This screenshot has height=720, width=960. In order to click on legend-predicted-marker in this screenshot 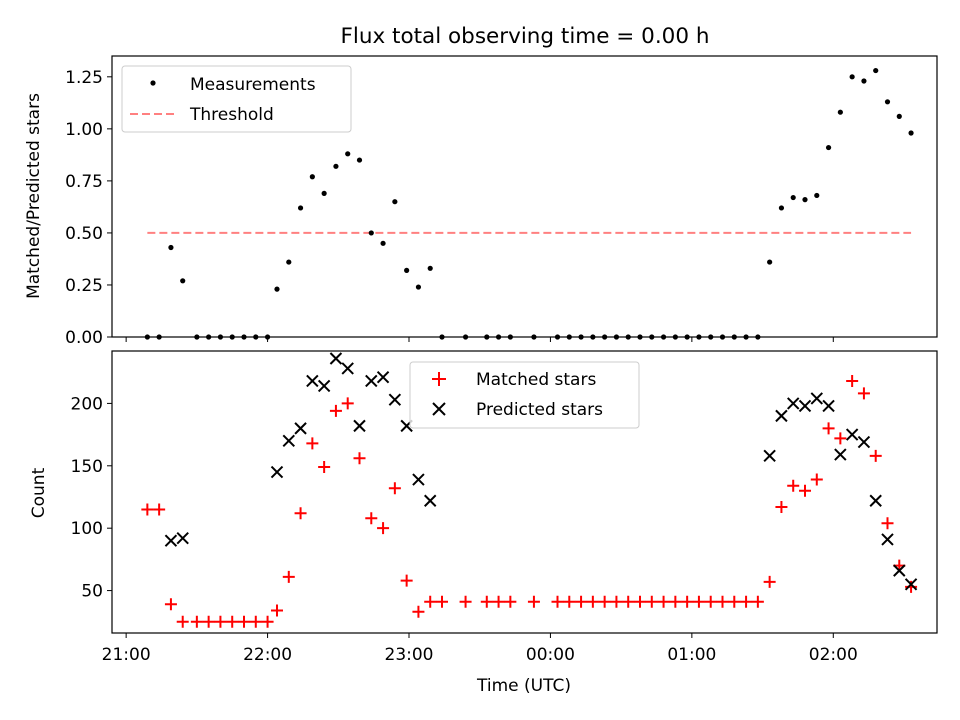, I will do `click(439, 409)`.